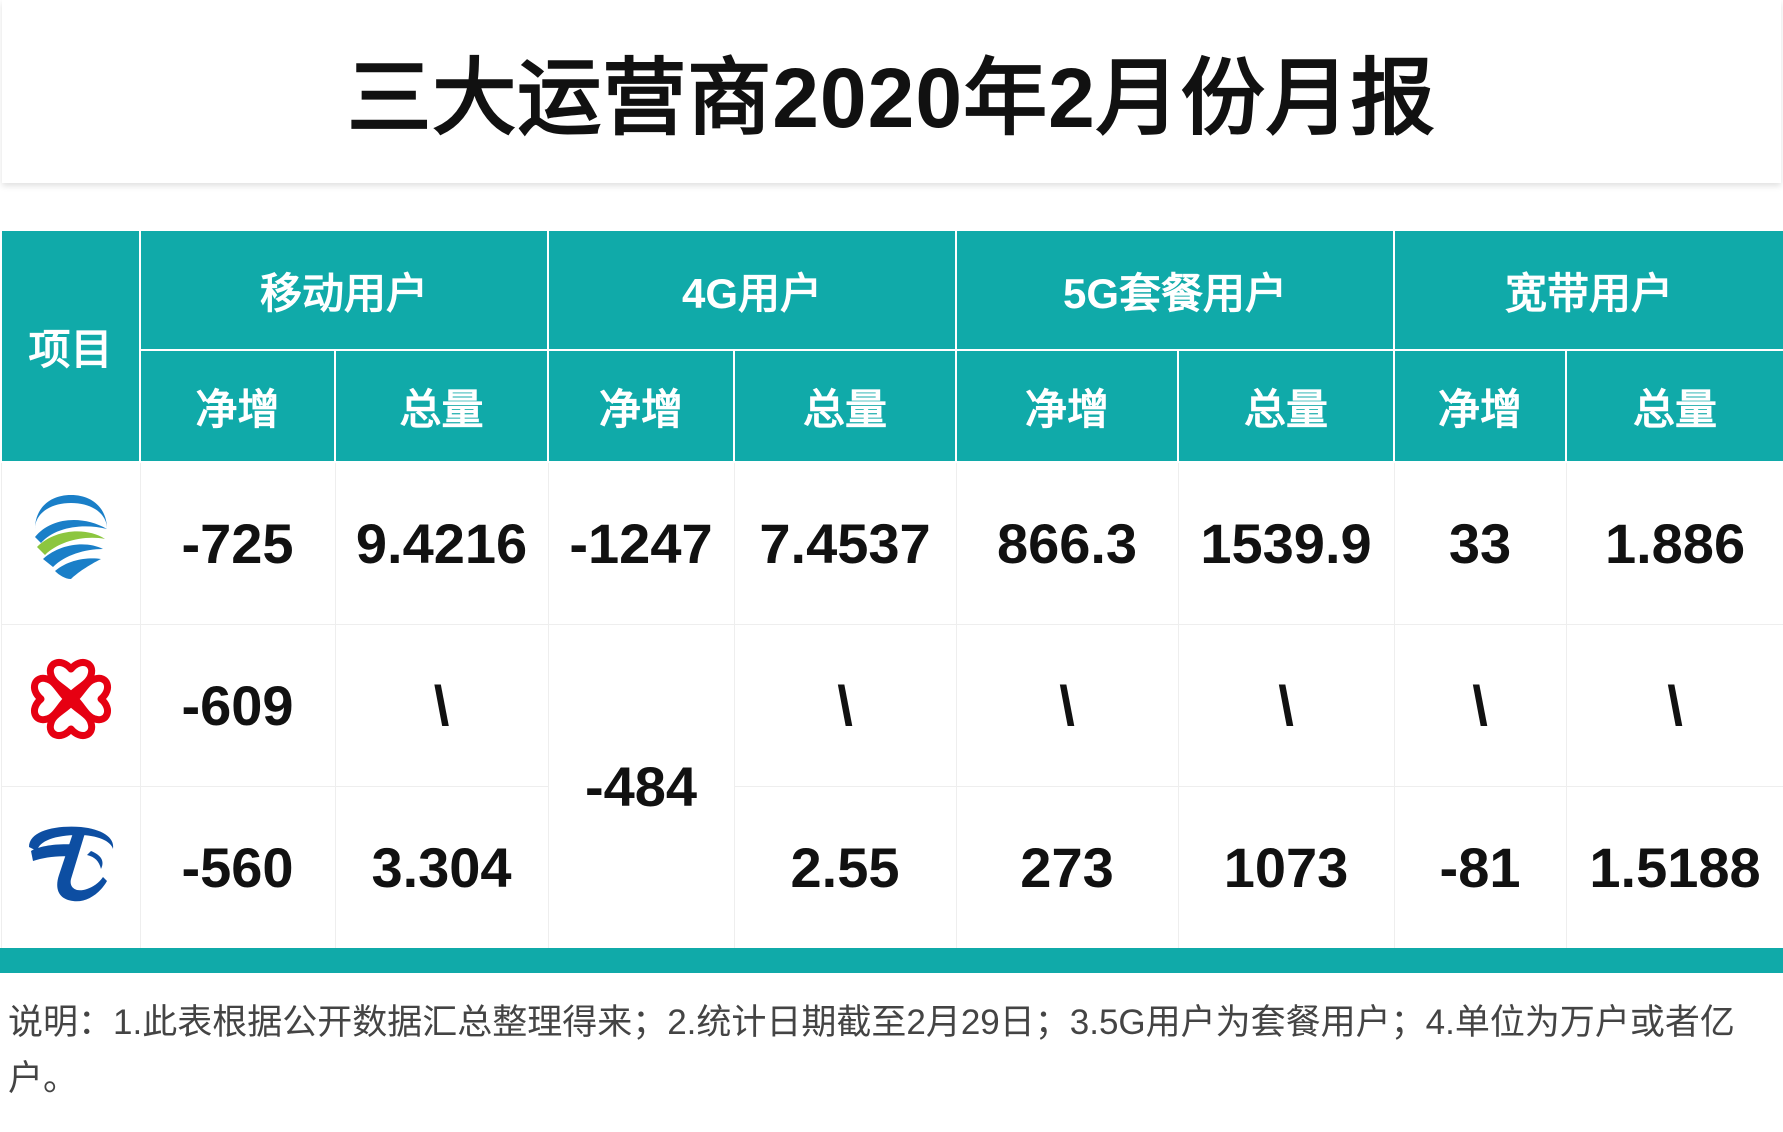 This screenshot has height=1132, width=1783. What do you see at coordinates (891, 98) in the screenshot?
I see `page-title: 三大运营商2020年2月份月报` at bounding box center [891, 98].